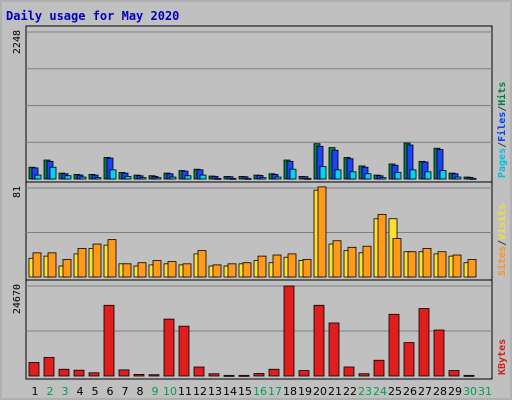 The width and height of the screenshot is (512, 402). What do you see at coordinates (155, 391) in the screenshot?
I see `x-tick-label: 9` at bounding box center [155, 391].